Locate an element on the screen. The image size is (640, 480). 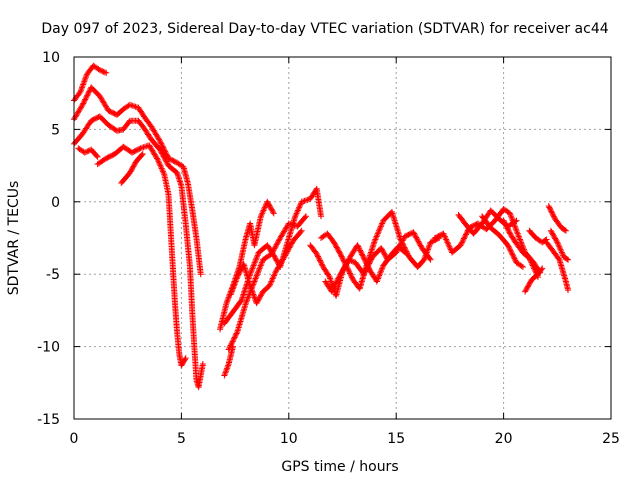
y-axis-label: SDTVAR / TECUs is located at coordinates (14, 238).